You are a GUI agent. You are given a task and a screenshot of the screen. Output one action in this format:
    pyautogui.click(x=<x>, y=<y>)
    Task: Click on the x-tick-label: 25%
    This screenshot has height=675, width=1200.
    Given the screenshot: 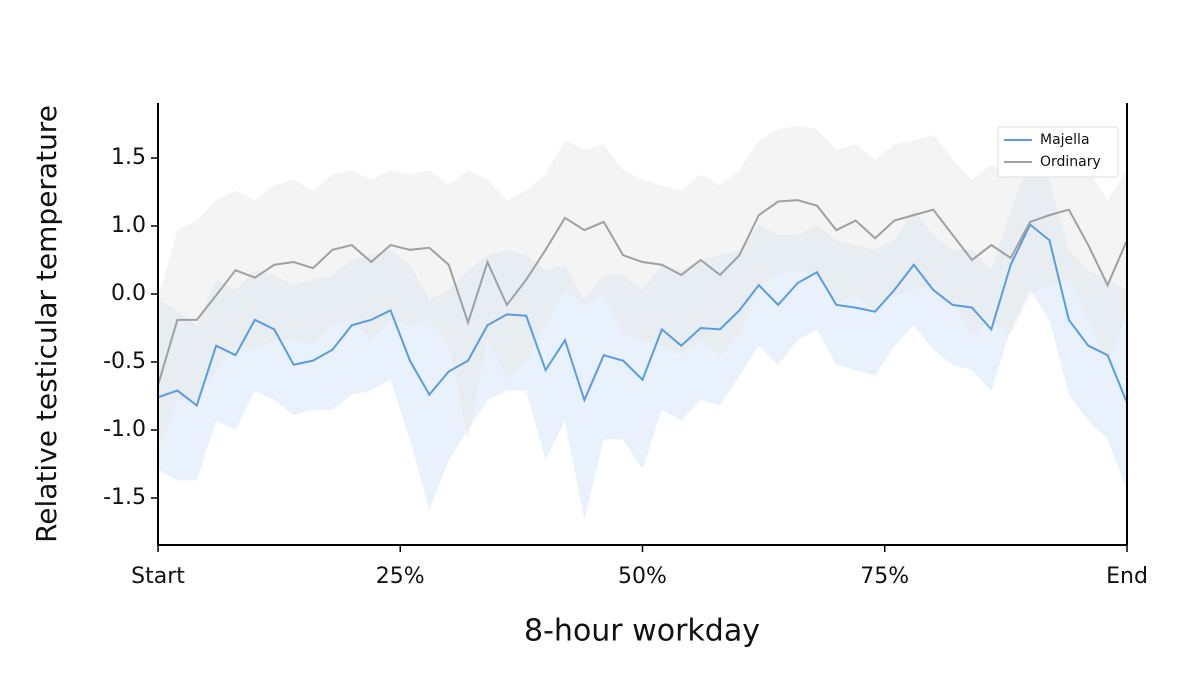 What is the action you would take?
    pyautogui.click(x=400, y=576)
    